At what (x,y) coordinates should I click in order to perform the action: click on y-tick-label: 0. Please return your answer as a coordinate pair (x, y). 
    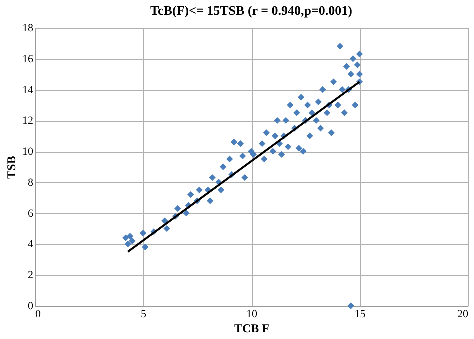
    Looking at the image, I should click on (31, 306).